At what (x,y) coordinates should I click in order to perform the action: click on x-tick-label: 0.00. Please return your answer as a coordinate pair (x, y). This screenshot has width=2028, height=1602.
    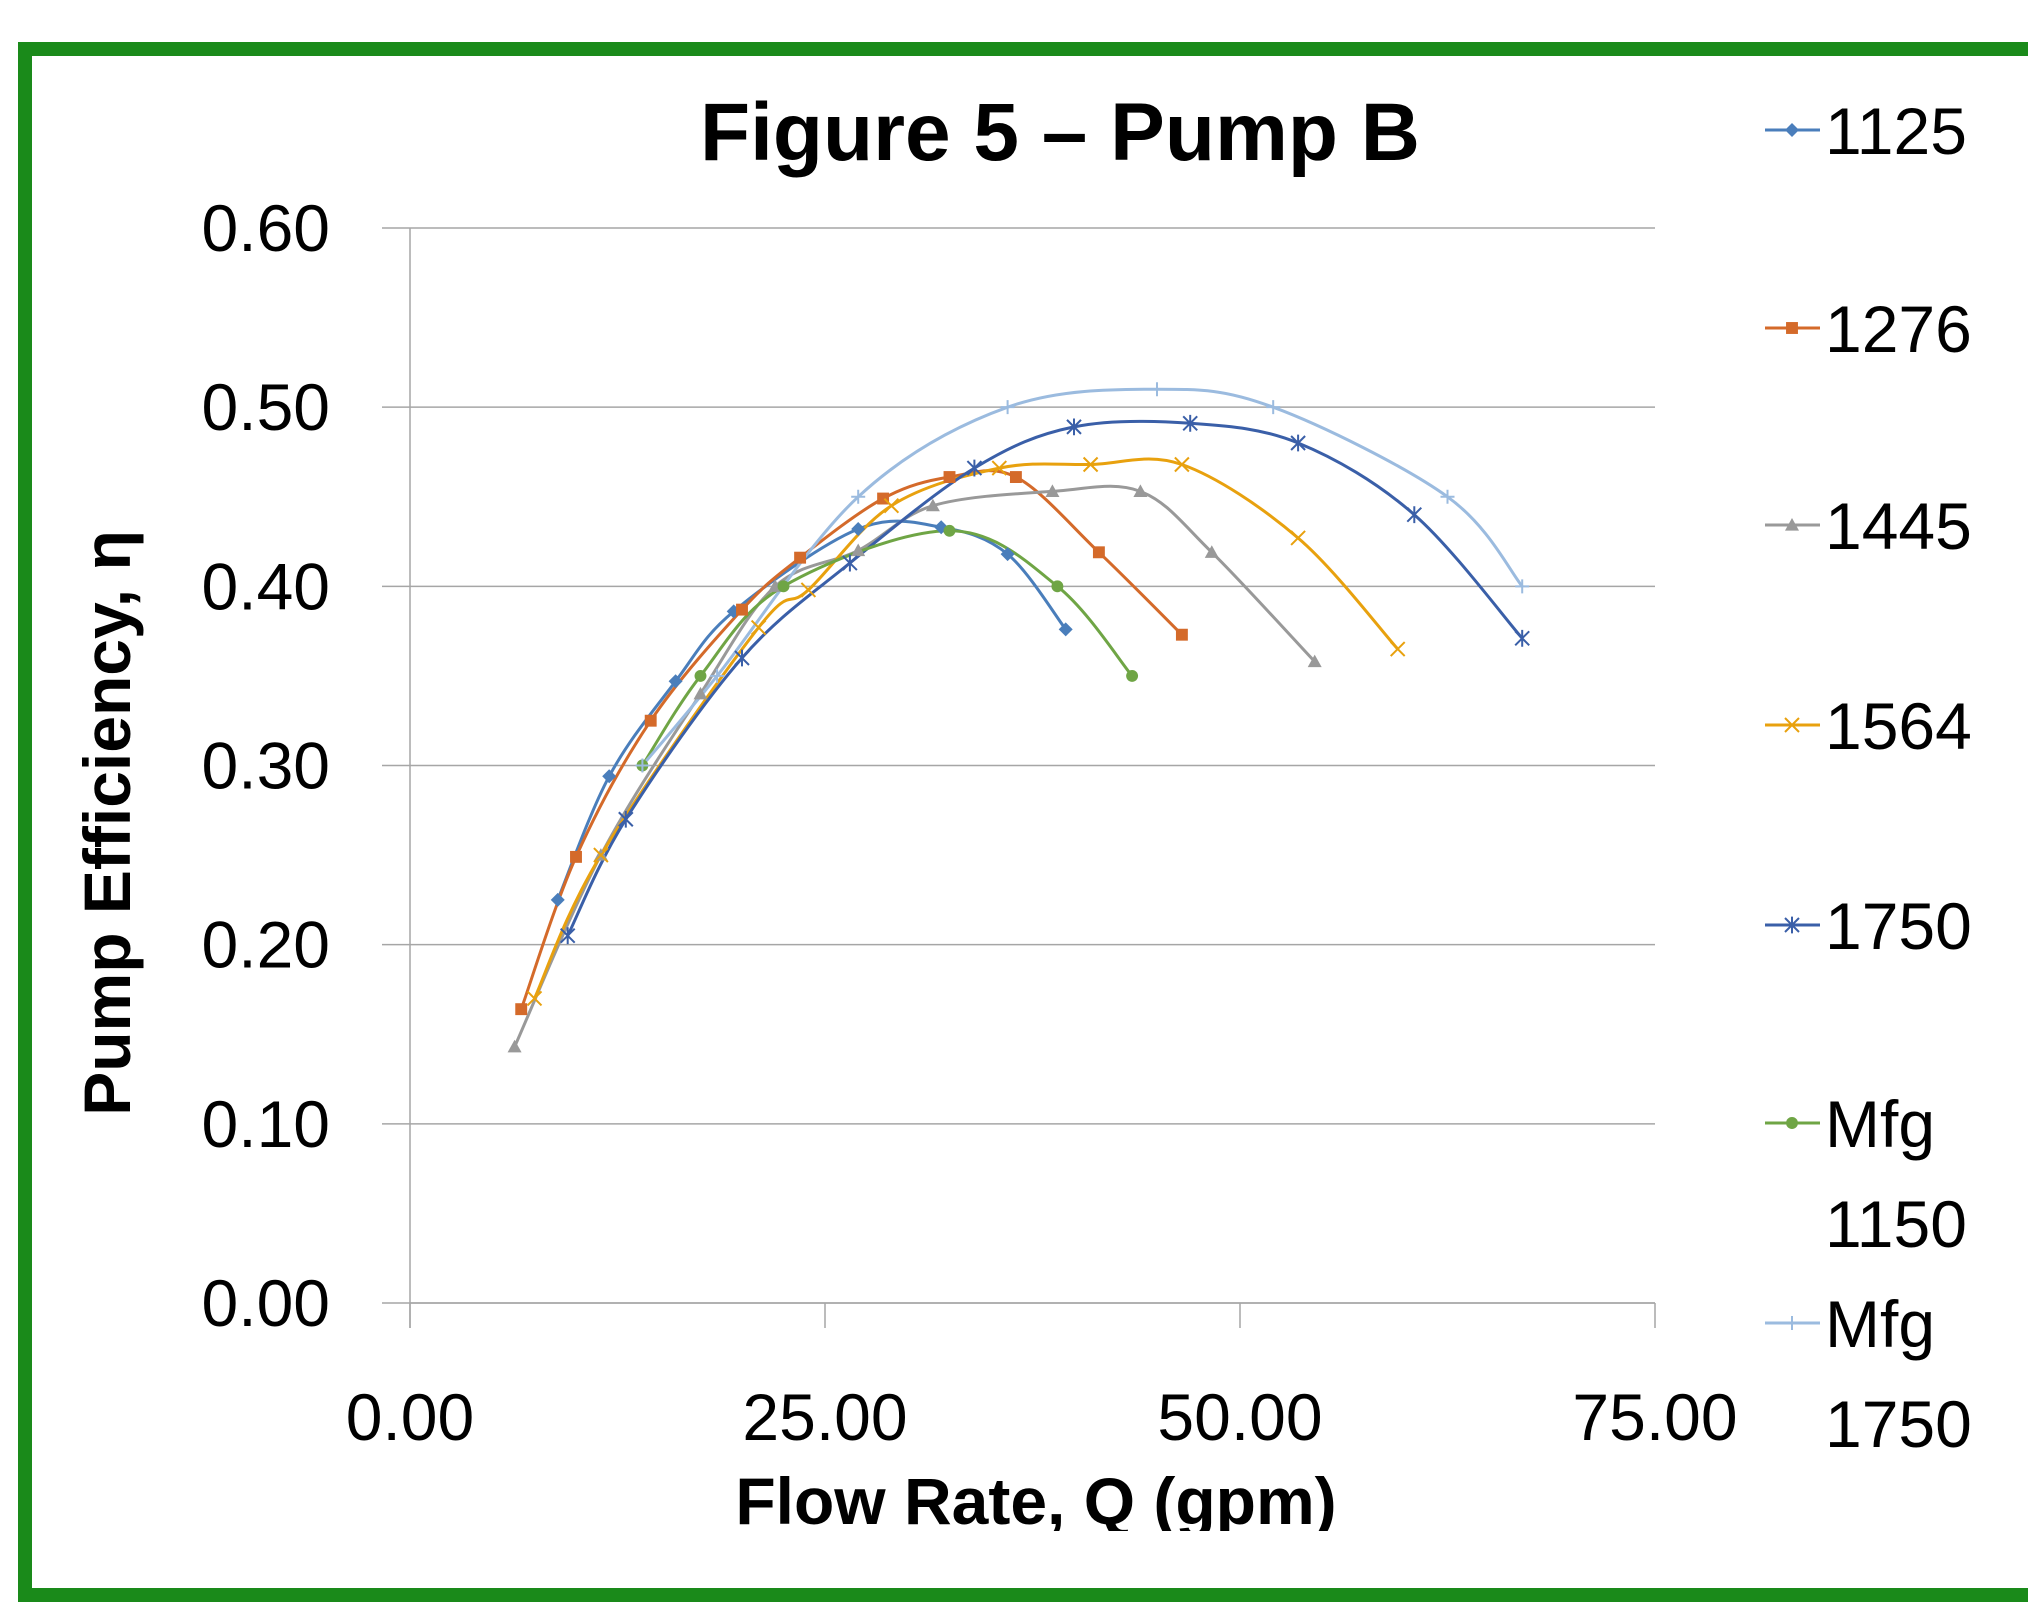
    Looking at the image, I should click on (410, 1417).